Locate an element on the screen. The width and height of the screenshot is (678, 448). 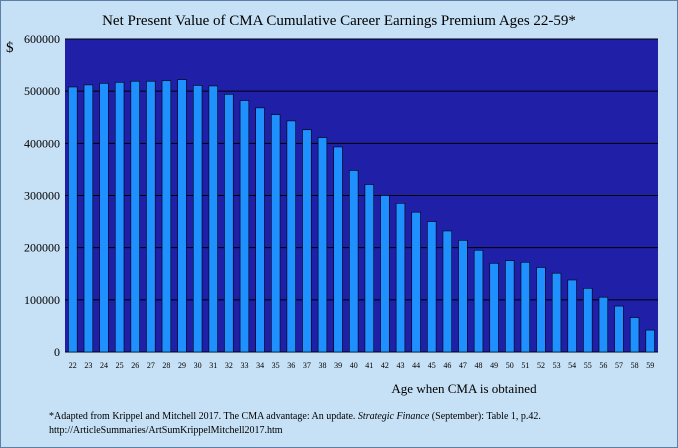
x-tick-label: 32 is located at coordinates (229, 365).